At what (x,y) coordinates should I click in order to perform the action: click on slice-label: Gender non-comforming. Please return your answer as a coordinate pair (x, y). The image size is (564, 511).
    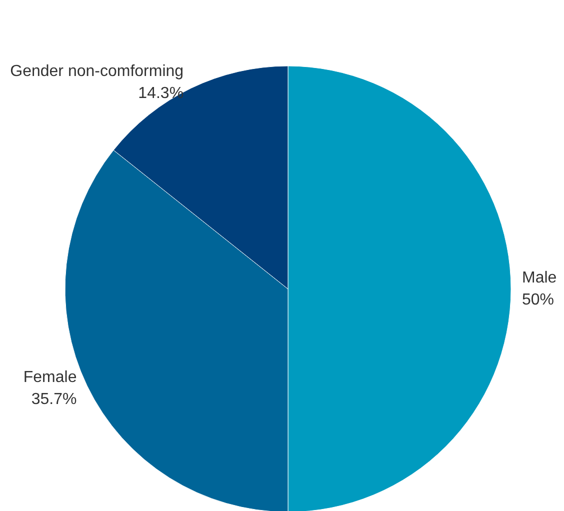
    Looking at the image, I should click on (97, 71).